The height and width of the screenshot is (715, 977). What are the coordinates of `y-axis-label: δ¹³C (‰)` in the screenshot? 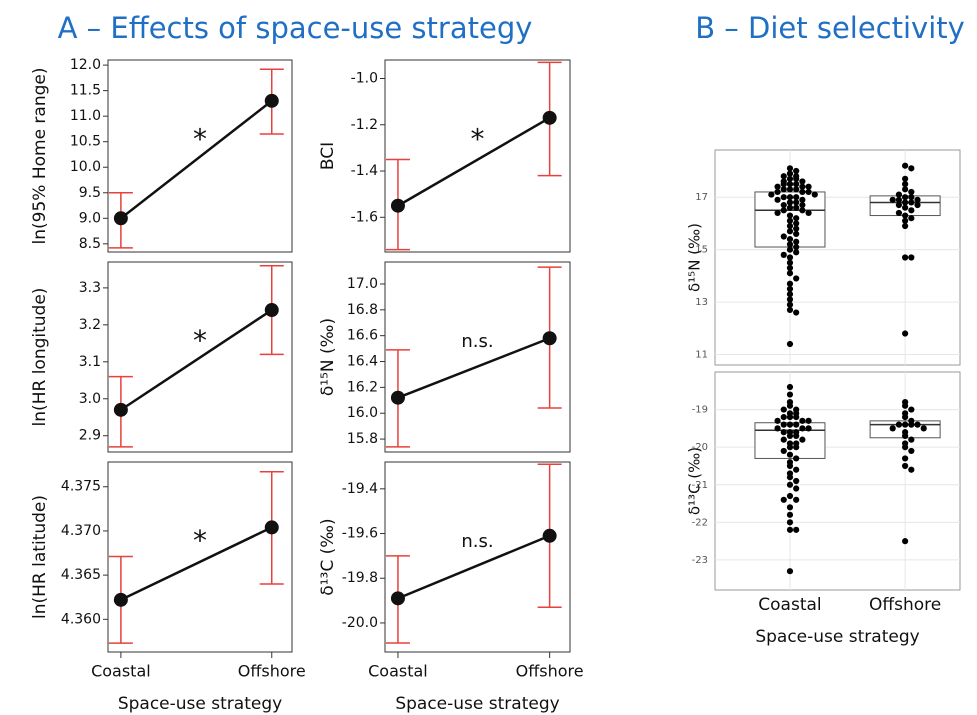 It's located at (695, 481).